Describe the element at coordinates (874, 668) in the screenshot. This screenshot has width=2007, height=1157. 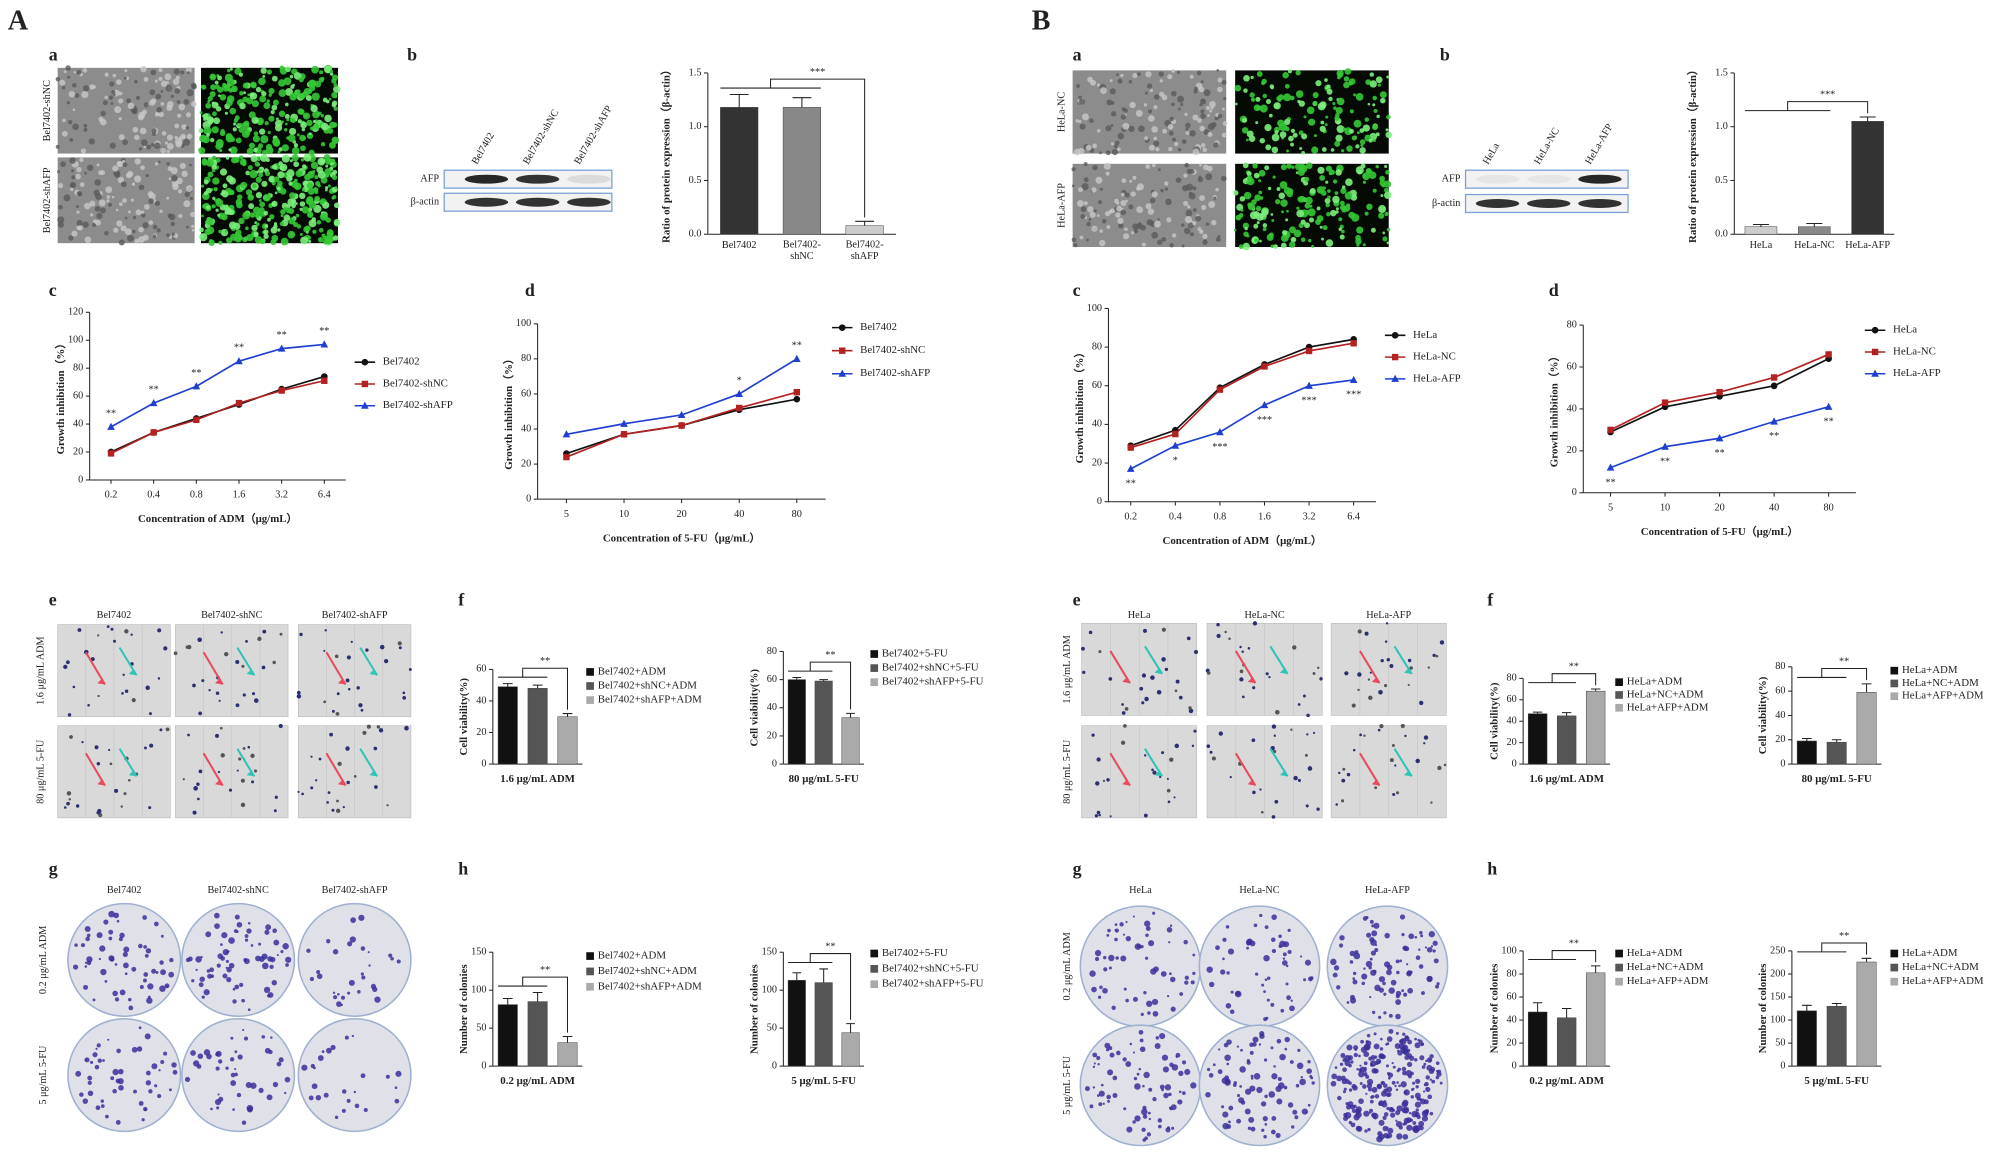
I see `legend-swatch` at that location.